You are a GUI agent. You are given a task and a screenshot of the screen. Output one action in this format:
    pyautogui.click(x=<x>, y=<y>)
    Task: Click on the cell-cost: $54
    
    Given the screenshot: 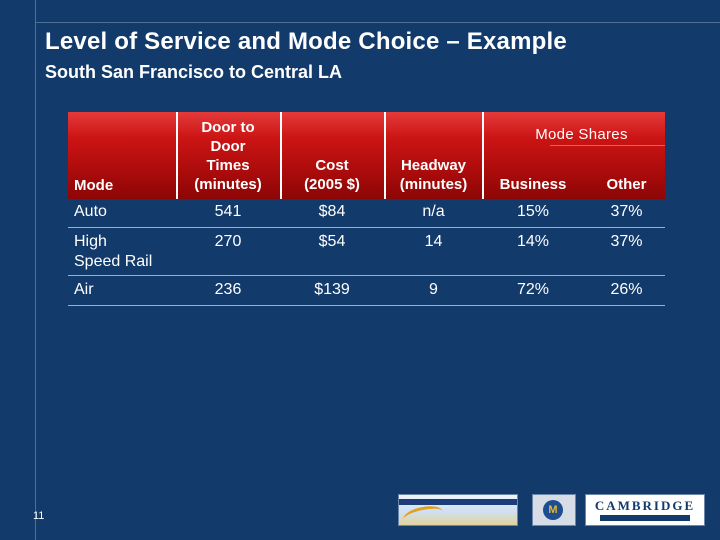 What is the action you would take?
    pyautogui.click(x=332, y=241)
    